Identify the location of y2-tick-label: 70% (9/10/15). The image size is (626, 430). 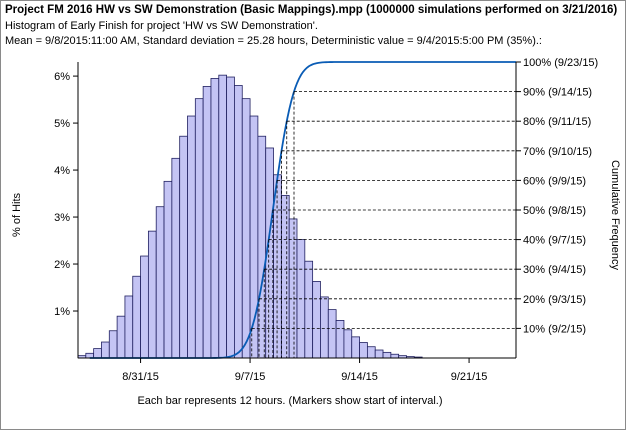
(557, 152).